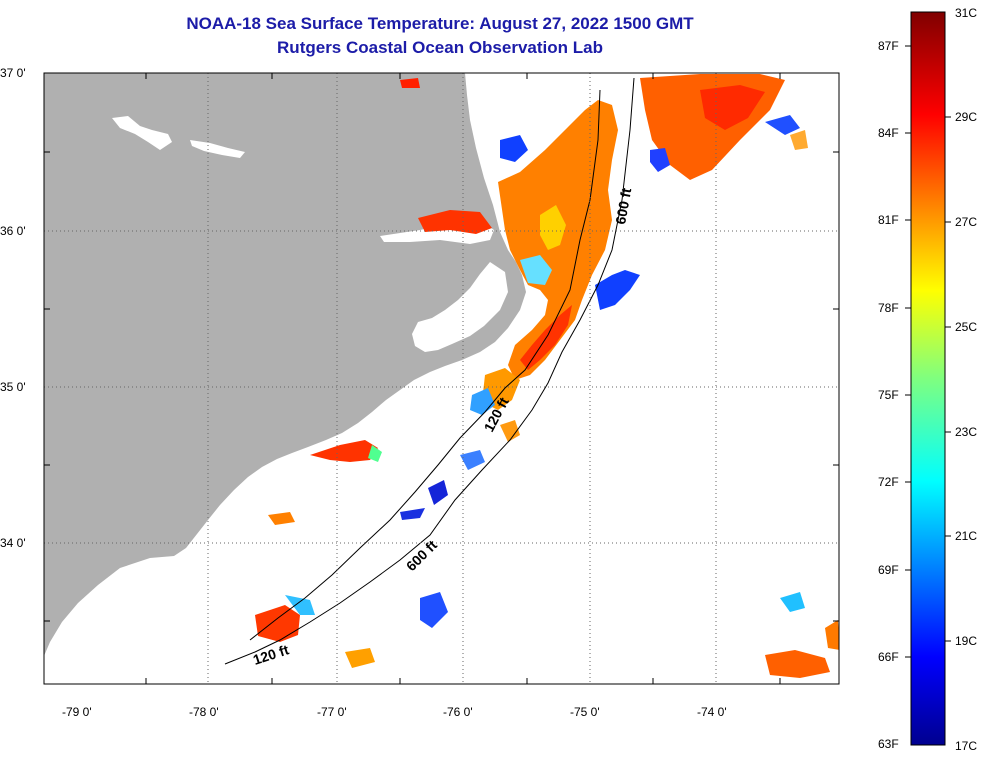  I want to click on pamlico-sound, so click(460, 307).